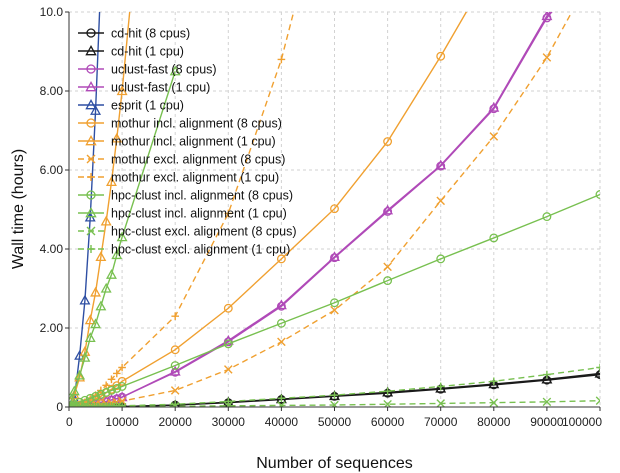  I want to click on y-tick-label: 10.0, so click(52, 12).